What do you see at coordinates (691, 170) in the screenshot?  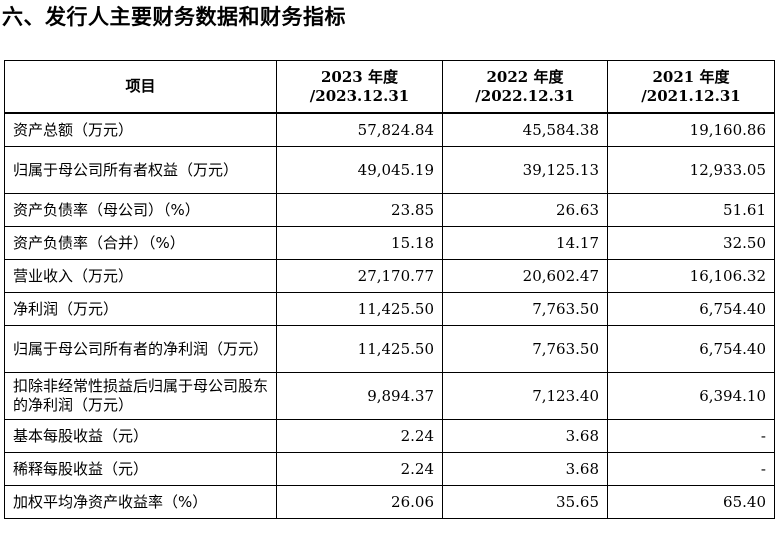 I see `value-2021: 12,933.05` at bounding box center [691, 170].